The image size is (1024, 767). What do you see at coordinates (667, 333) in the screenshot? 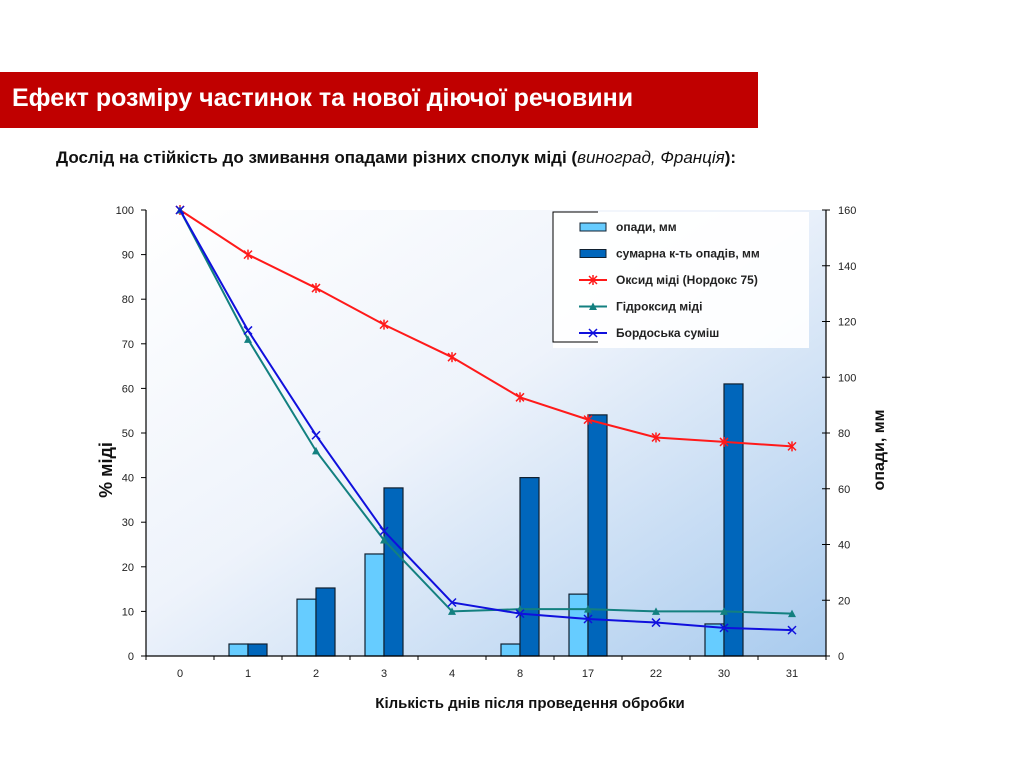
I see `legend-label: Бордоська суміш` at bounding box center [667, 333].